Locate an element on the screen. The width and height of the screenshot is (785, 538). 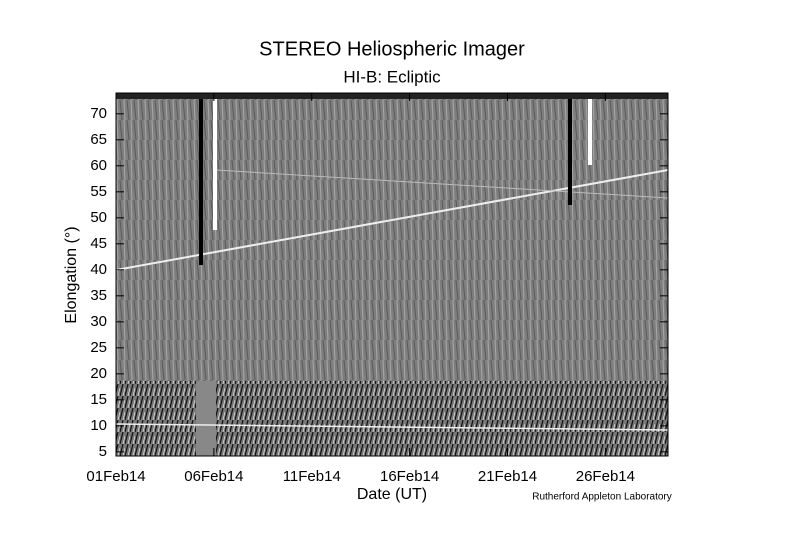
y-tick-label: 40 is located at coordinates (98, 269).